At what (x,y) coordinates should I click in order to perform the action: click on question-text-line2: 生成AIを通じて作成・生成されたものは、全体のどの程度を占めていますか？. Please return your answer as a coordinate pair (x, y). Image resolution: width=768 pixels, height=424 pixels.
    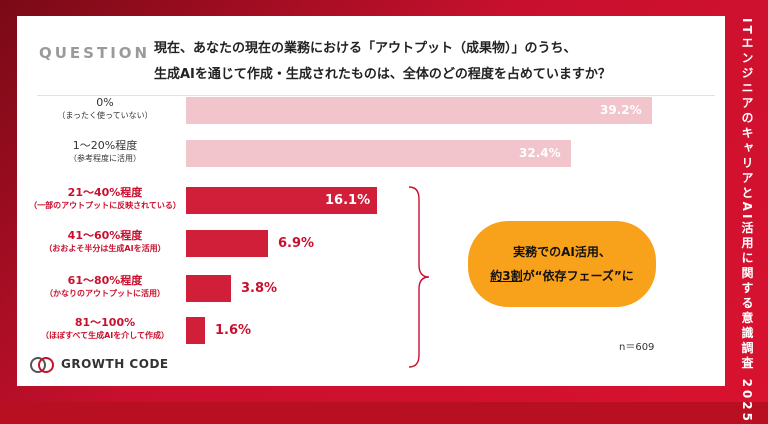
    Looking at the image, I should click on (382, 74).